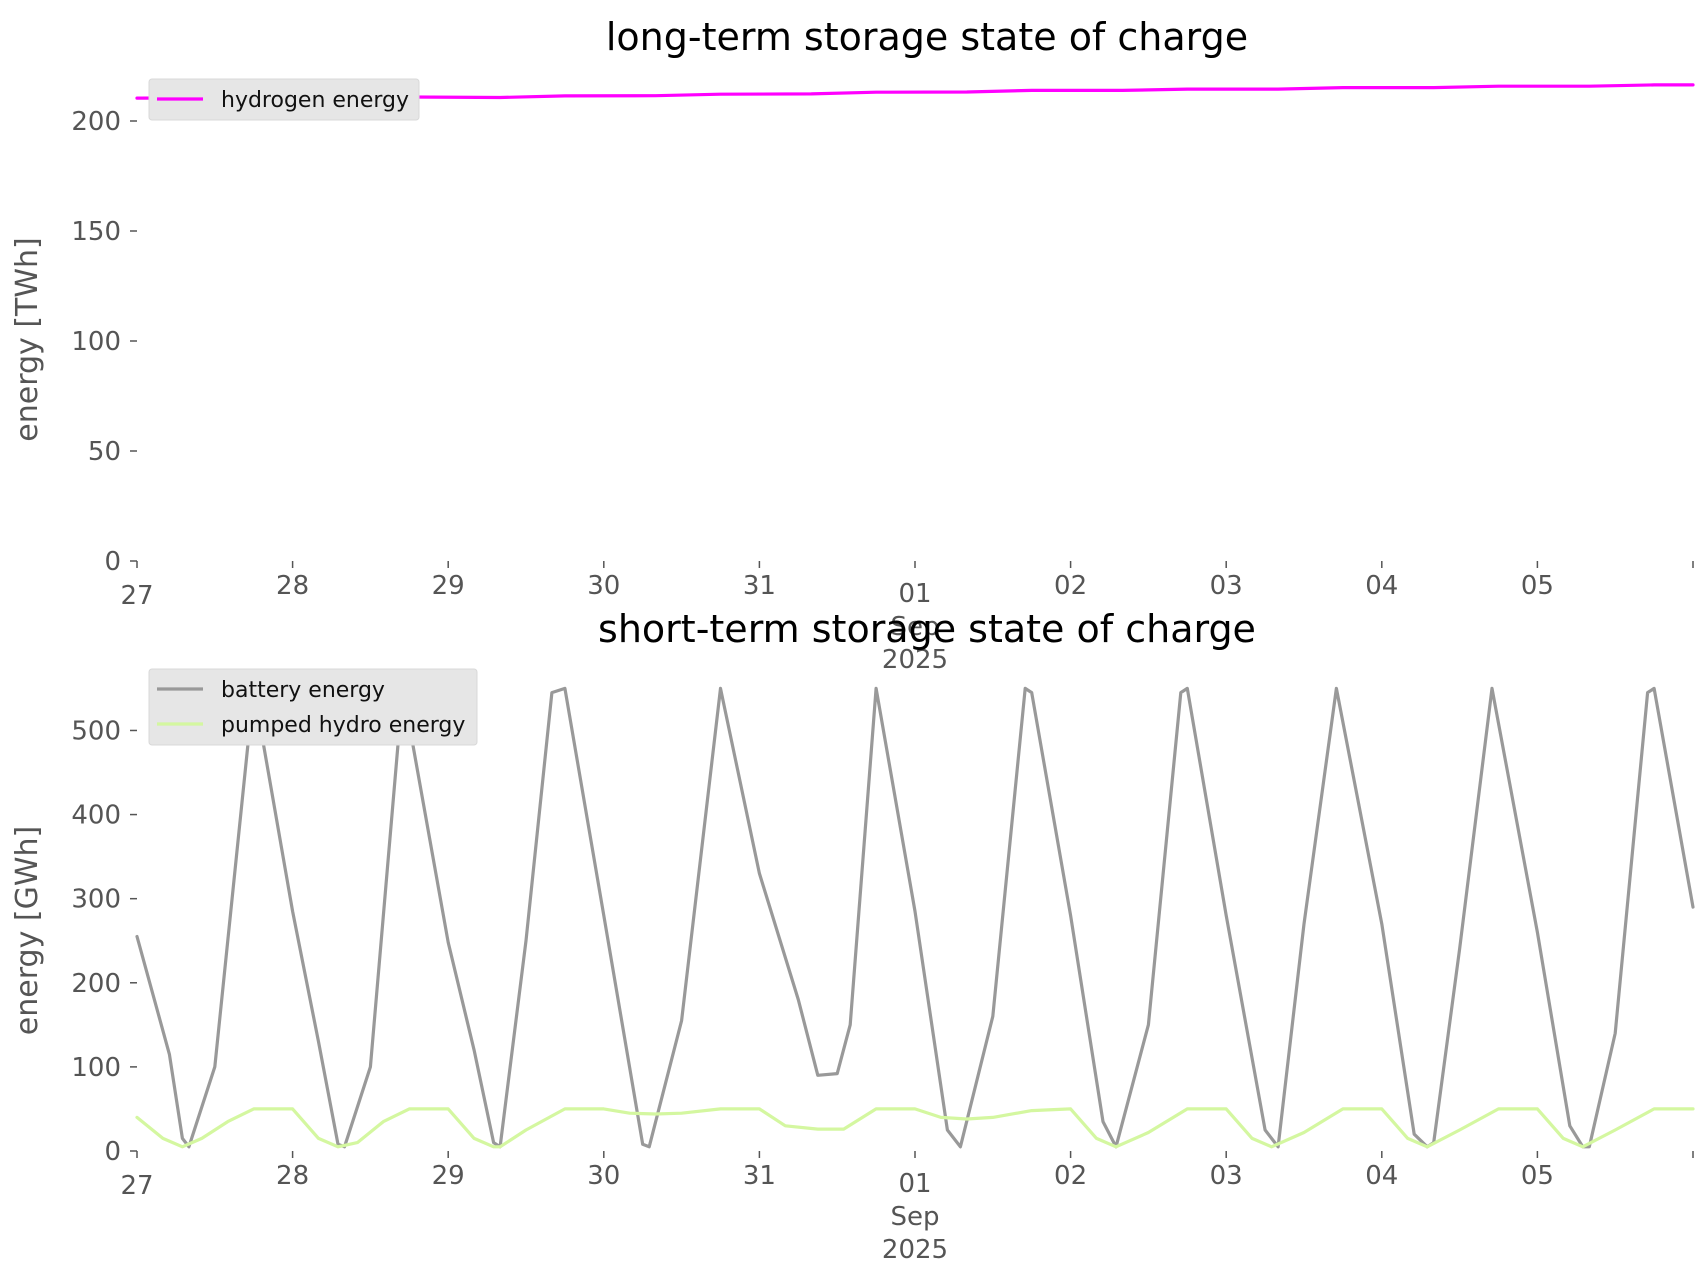  What do you see at coordinates (927, 37) in the screenshot?
I see `chart-title: long-term storage state of charge` at bounding box center [927, 37].